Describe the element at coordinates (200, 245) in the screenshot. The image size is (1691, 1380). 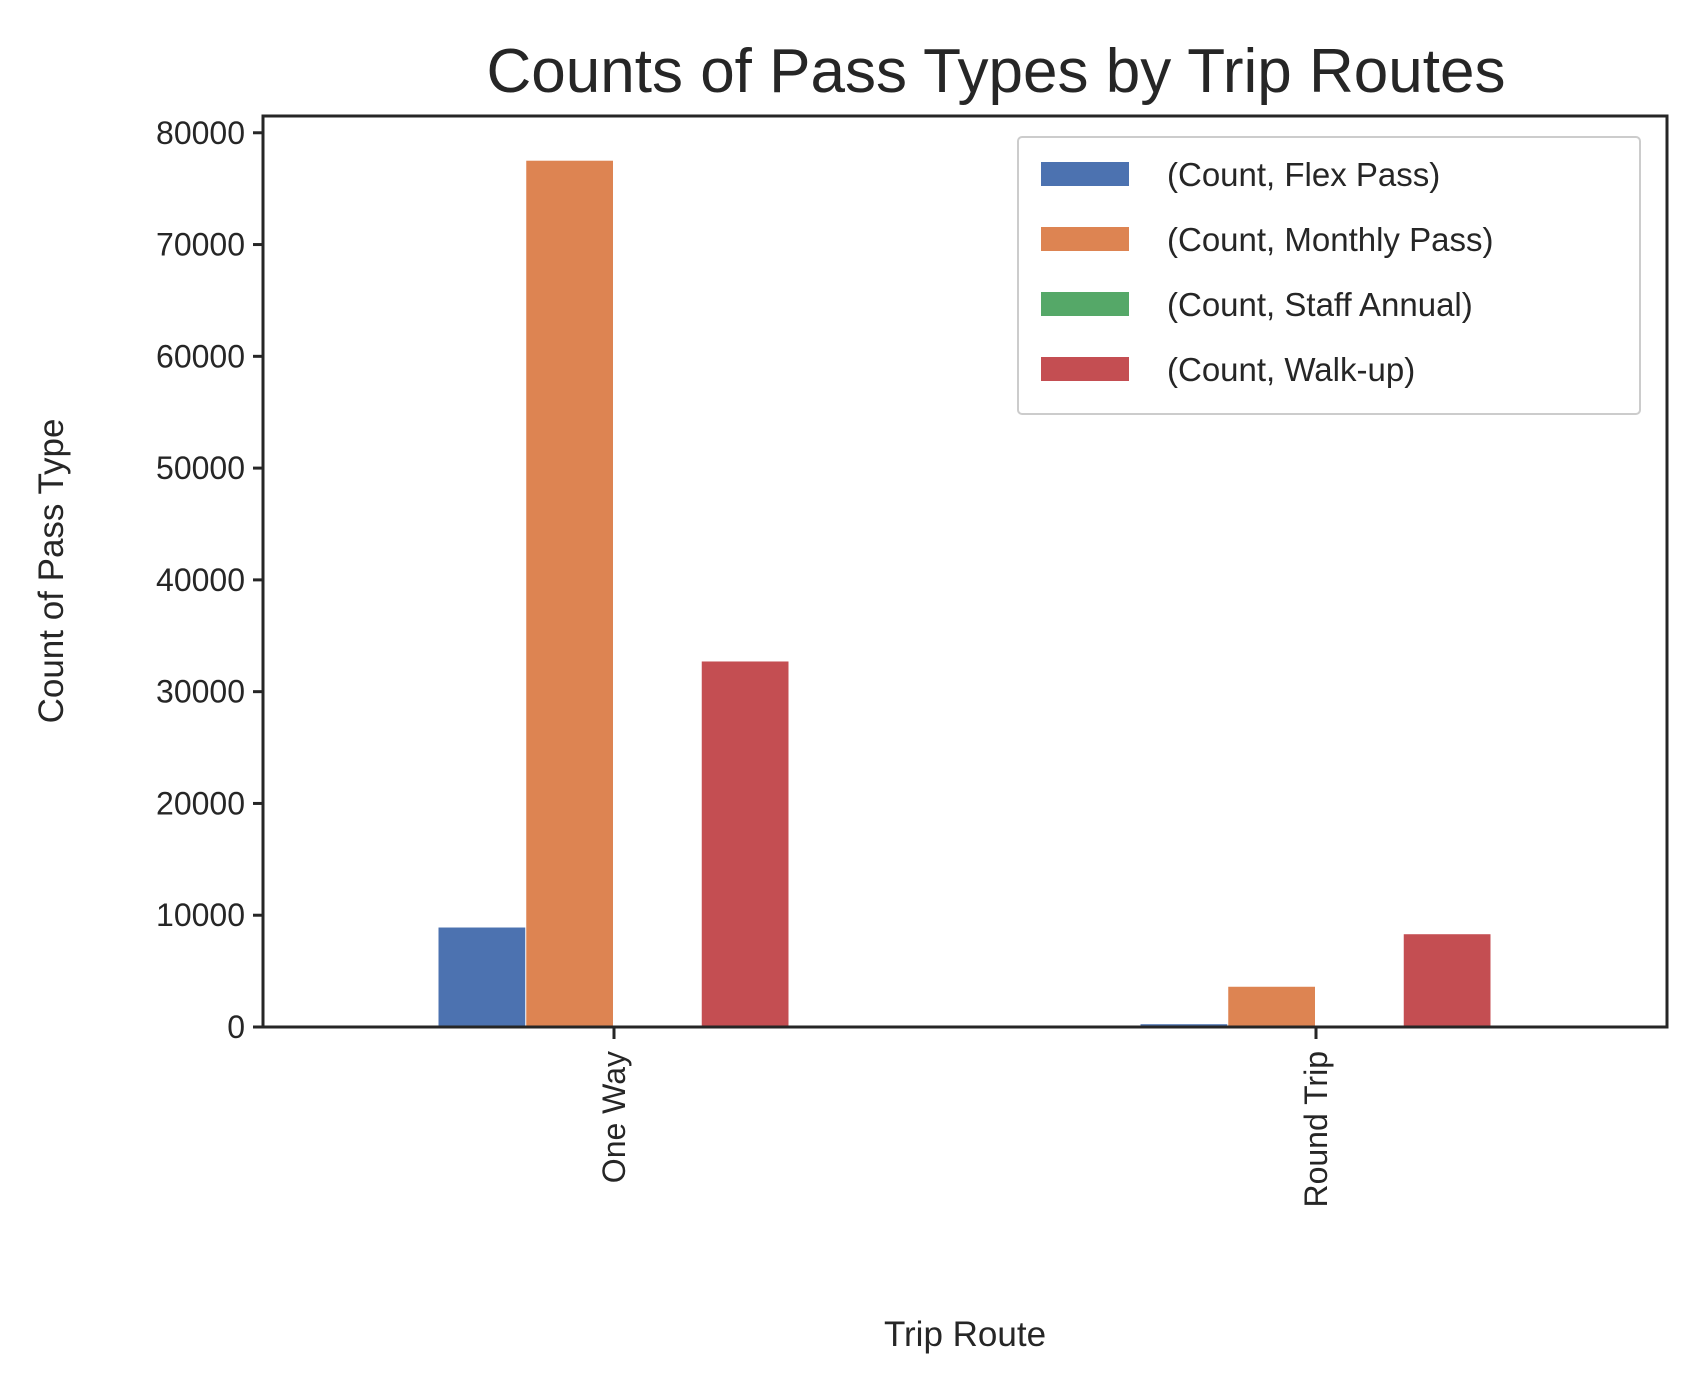
I see `y-tick-label-7: 70000` at that location.